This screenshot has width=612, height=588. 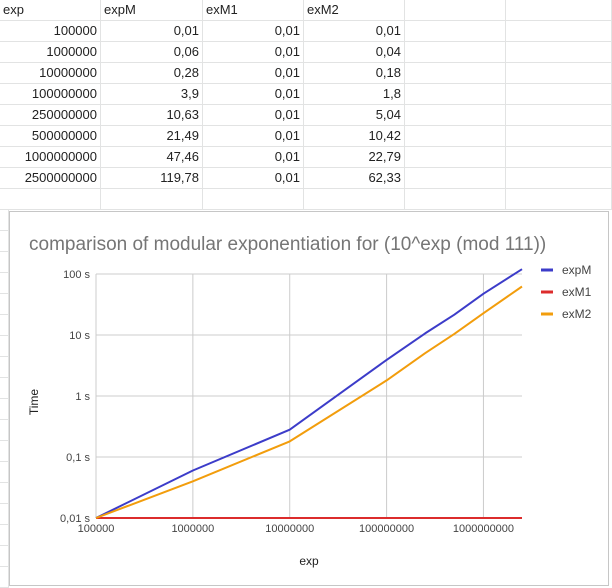 What do you see at coordinates (76, 275) in the screenshot?
I see `y-tick-label: 100 s` at bounding box center [76, 275].